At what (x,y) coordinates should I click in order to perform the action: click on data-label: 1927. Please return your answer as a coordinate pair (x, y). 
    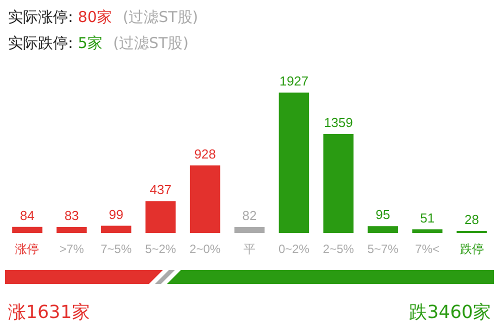
    Looking at the image, I should click on (293, 81).